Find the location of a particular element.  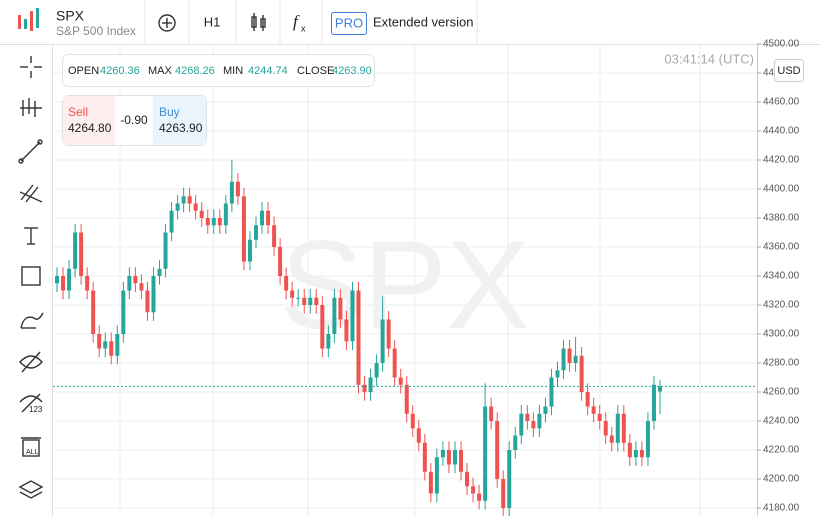

fib-tool is located at coordinates (31, 193).